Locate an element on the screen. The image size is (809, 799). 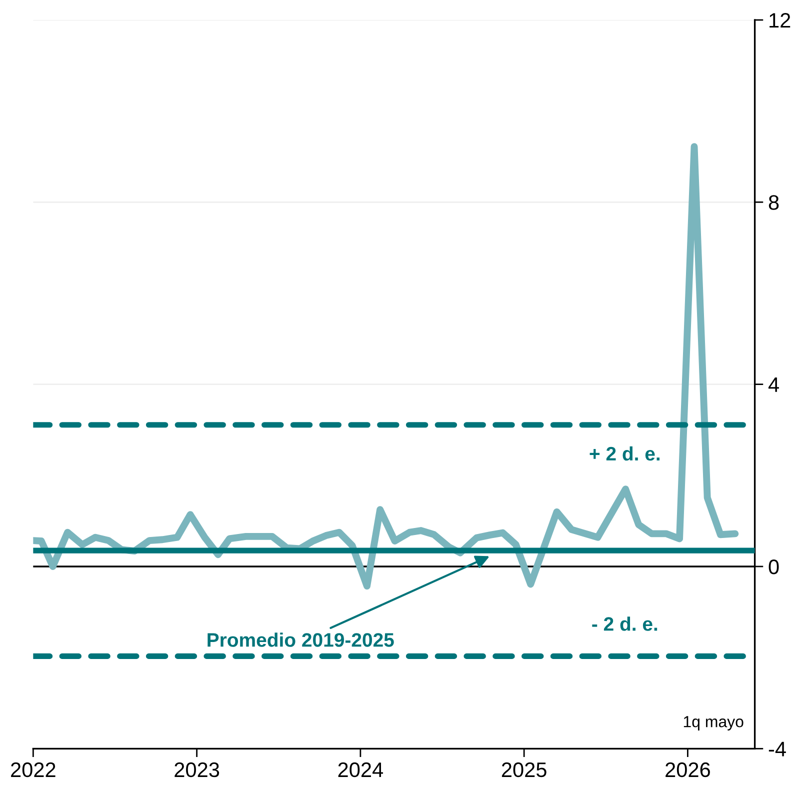
ref-line-label: + 2 d. e. is located at coordinates (625, 453).